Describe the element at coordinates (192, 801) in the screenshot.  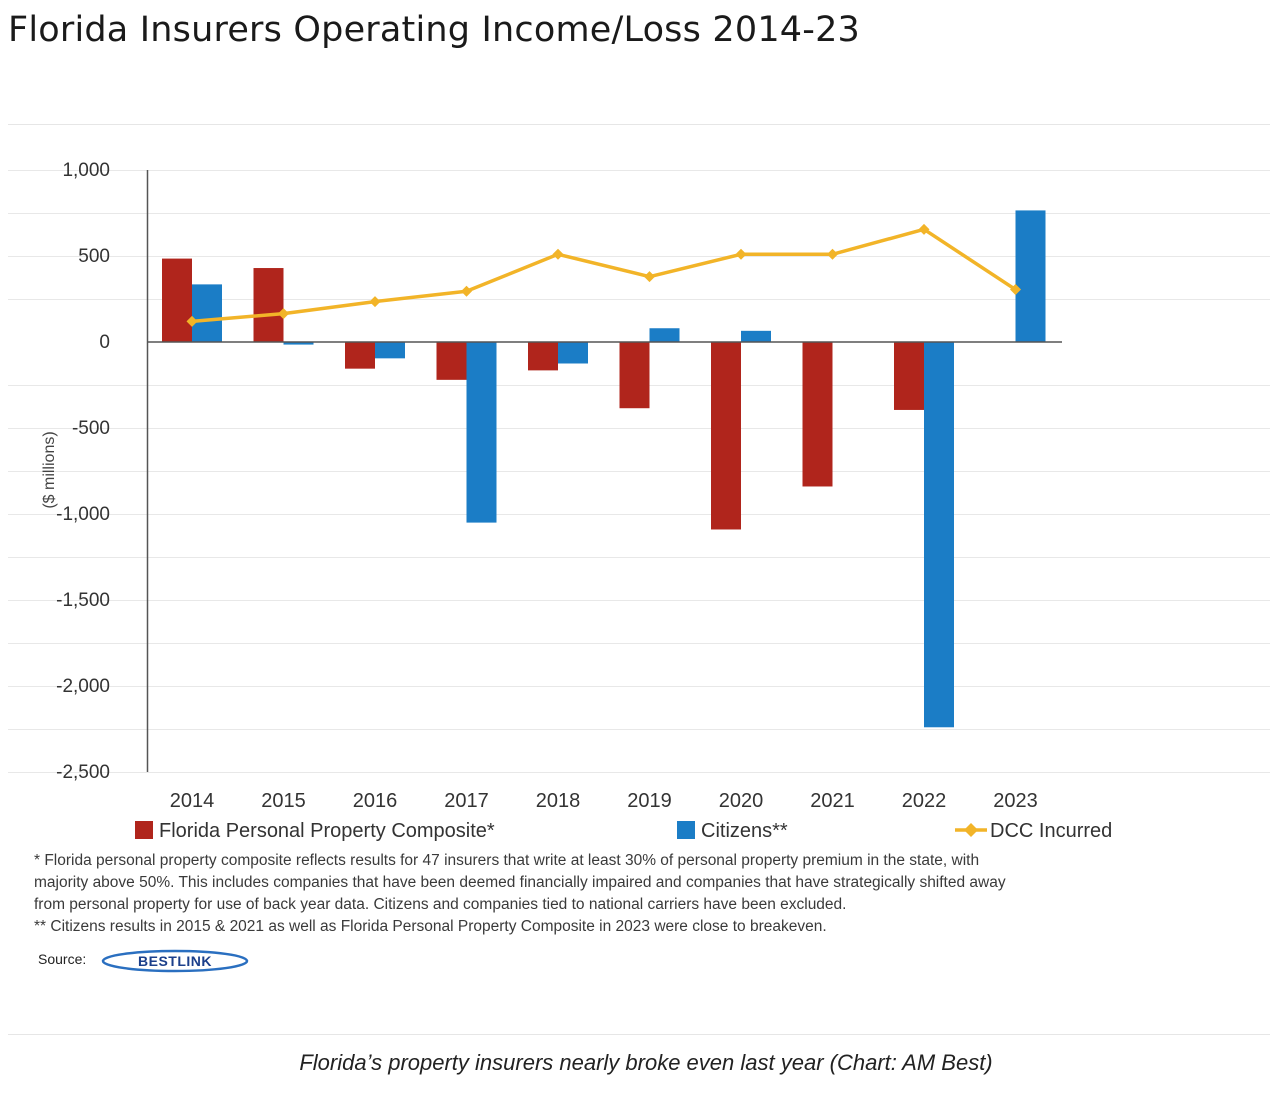
I see `x-tick-label: 2014` at that location.